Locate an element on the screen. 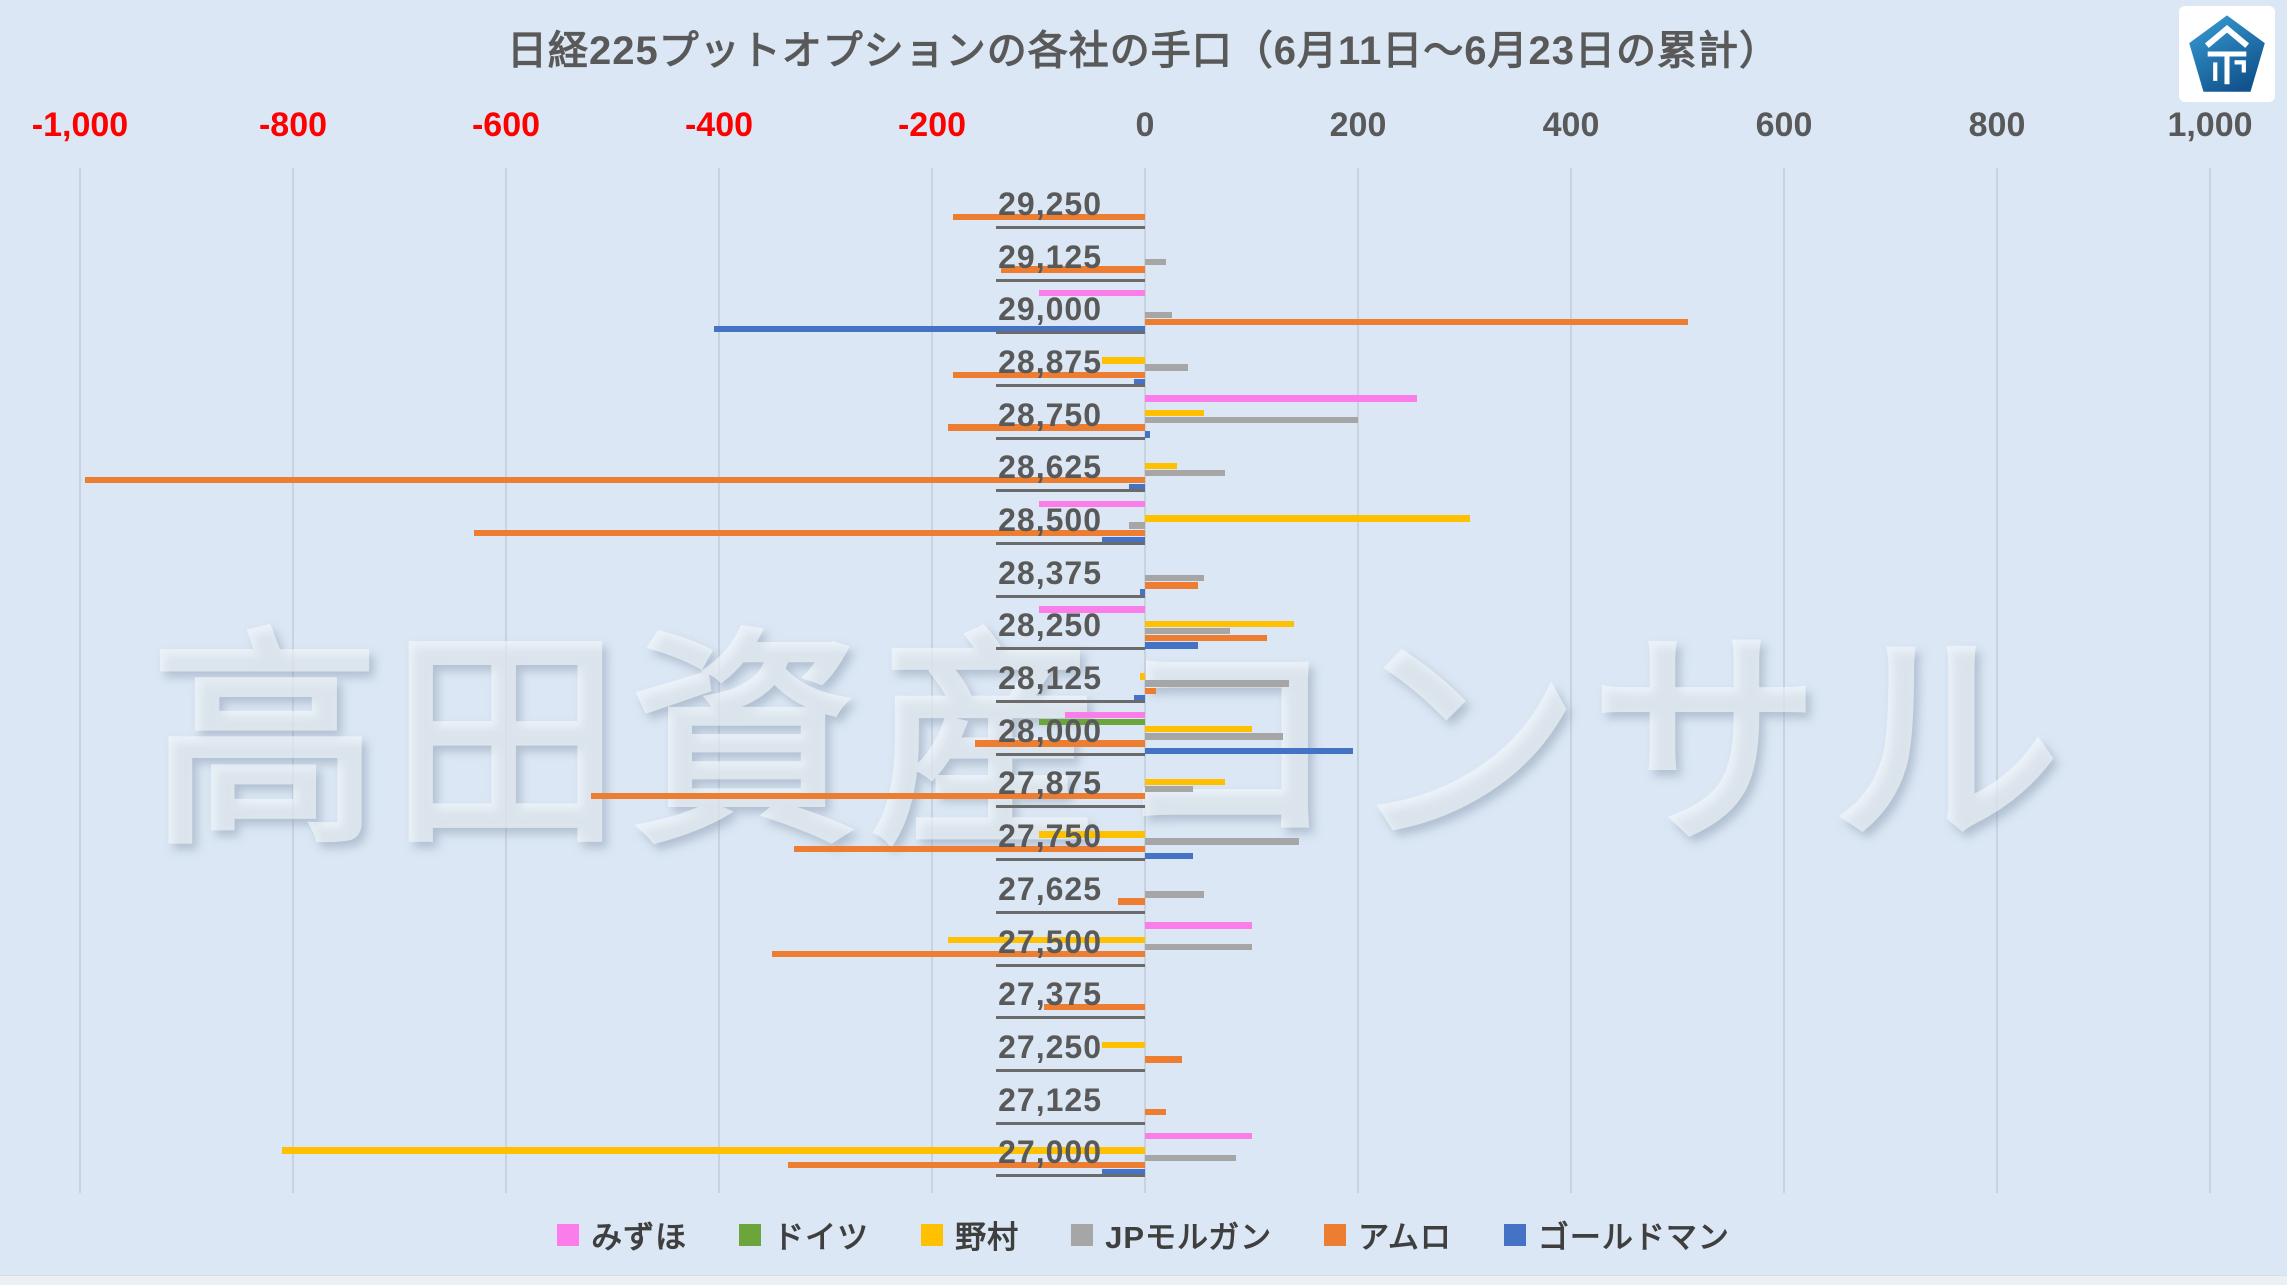  legend-item: ドイツ is located at coordinates (804, 1234).